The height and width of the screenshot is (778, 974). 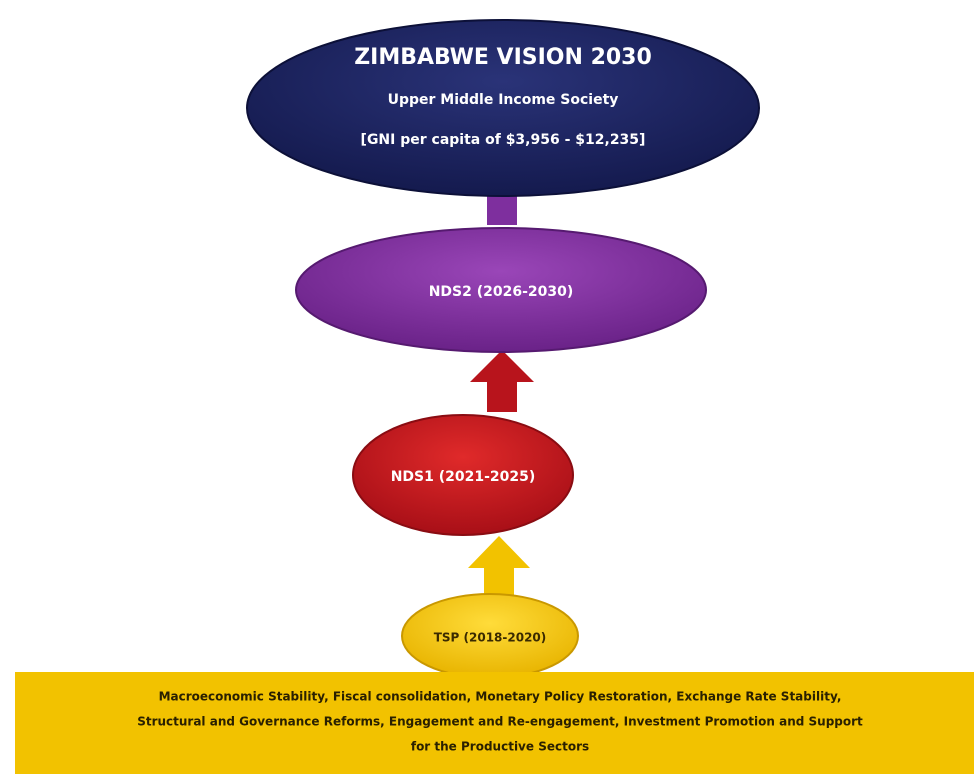 I want to click on foundation-line: for the Productive Sectors, so click(x=500, y=747).